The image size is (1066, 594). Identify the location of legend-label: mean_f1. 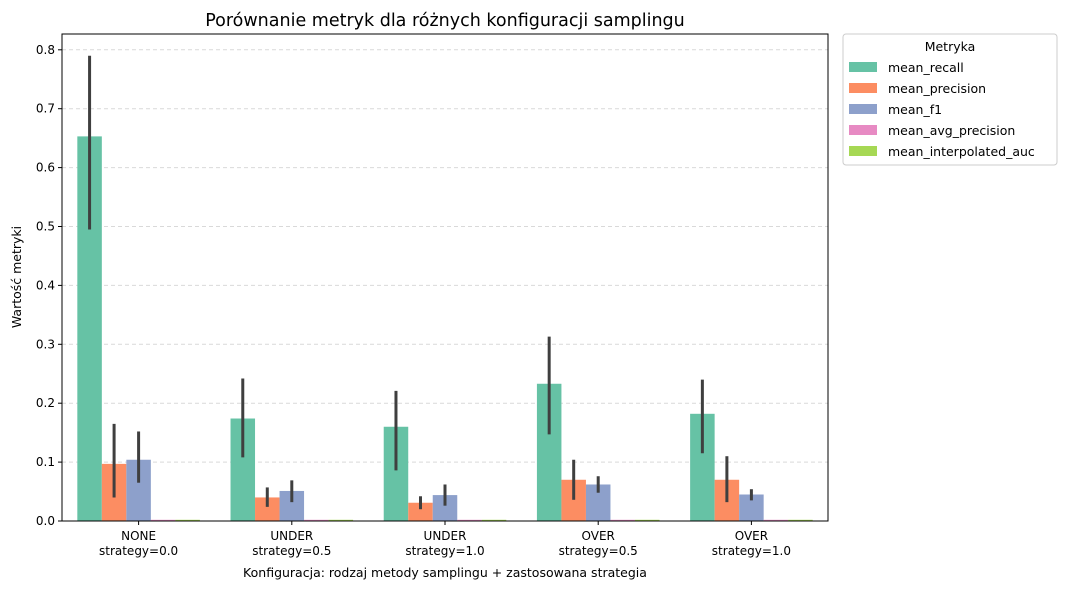
(915, 109).